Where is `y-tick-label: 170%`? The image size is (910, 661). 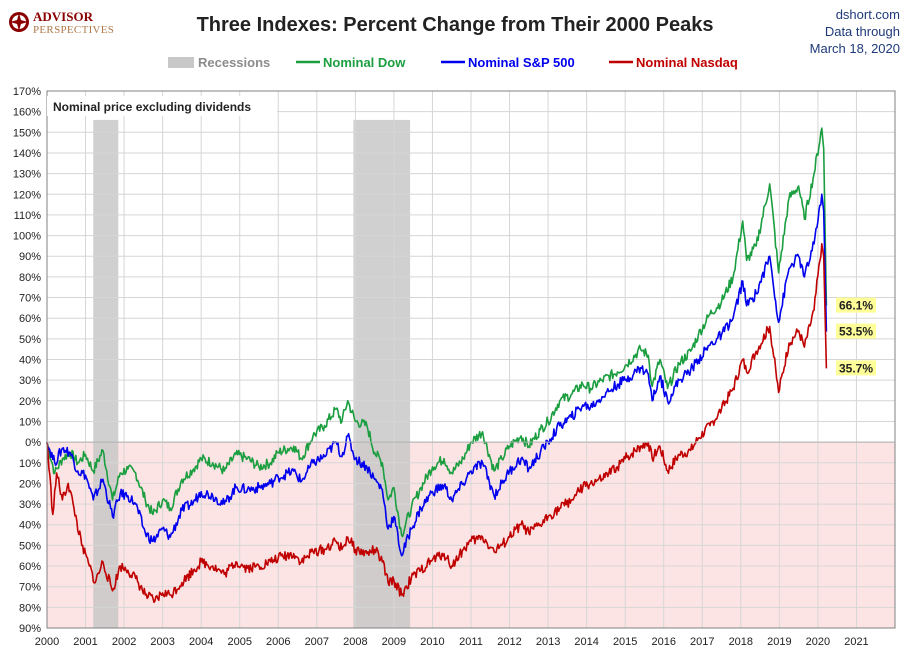 y-tick-label: 170% is located at coordinates (27, 92).